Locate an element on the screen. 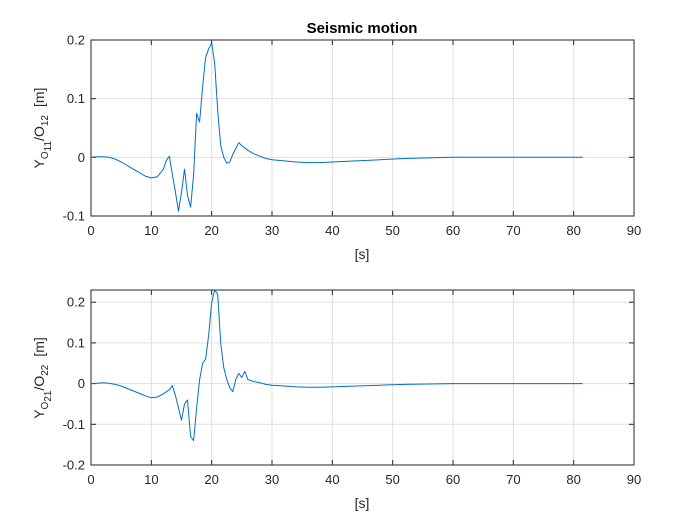 The image size is (700, 525). bottom-x-axis-label: [s] is located at coordinates (362, 503).